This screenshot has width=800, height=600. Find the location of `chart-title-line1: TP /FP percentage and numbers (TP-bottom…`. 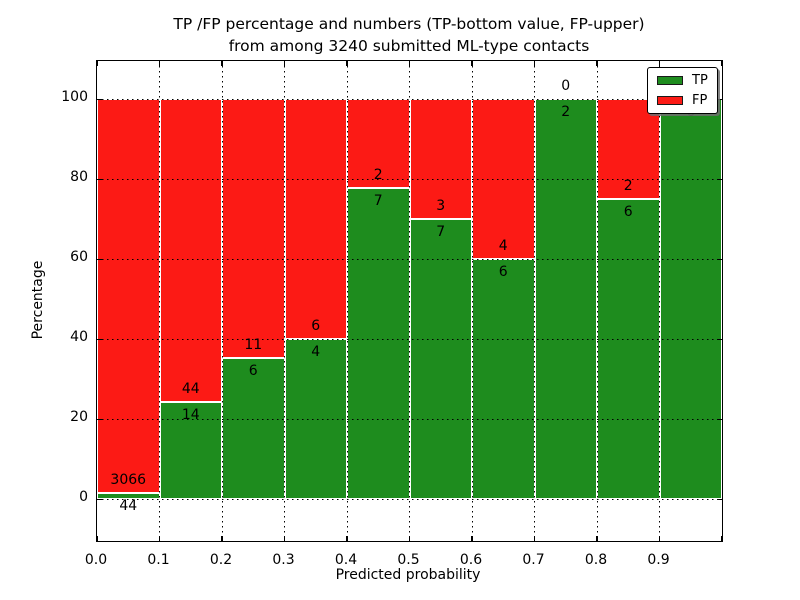

chart-title-line1: TP /FP percentage and numbers (TP-bottom… is located at coordinates (409, 24).